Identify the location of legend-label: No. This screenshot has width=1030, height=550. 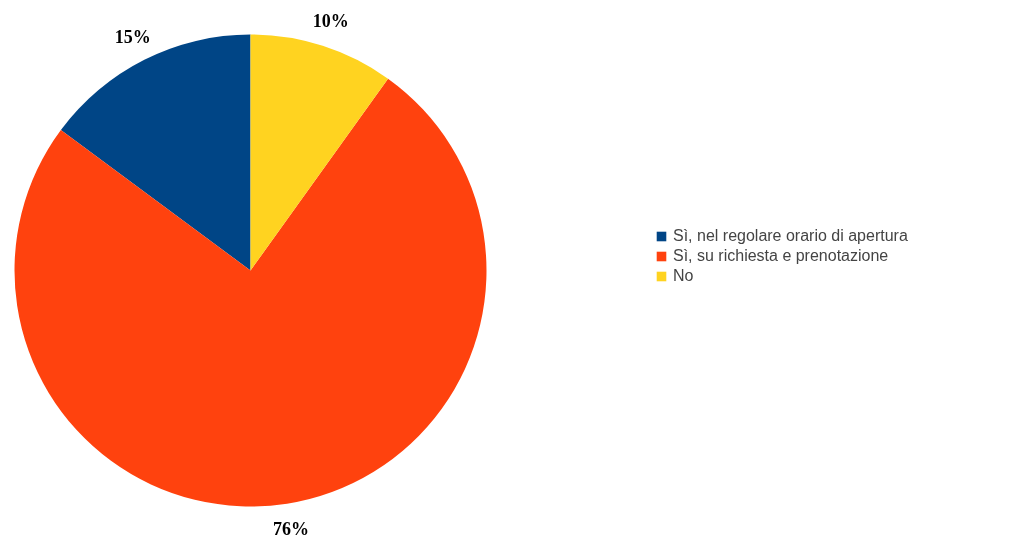
(683, 276).